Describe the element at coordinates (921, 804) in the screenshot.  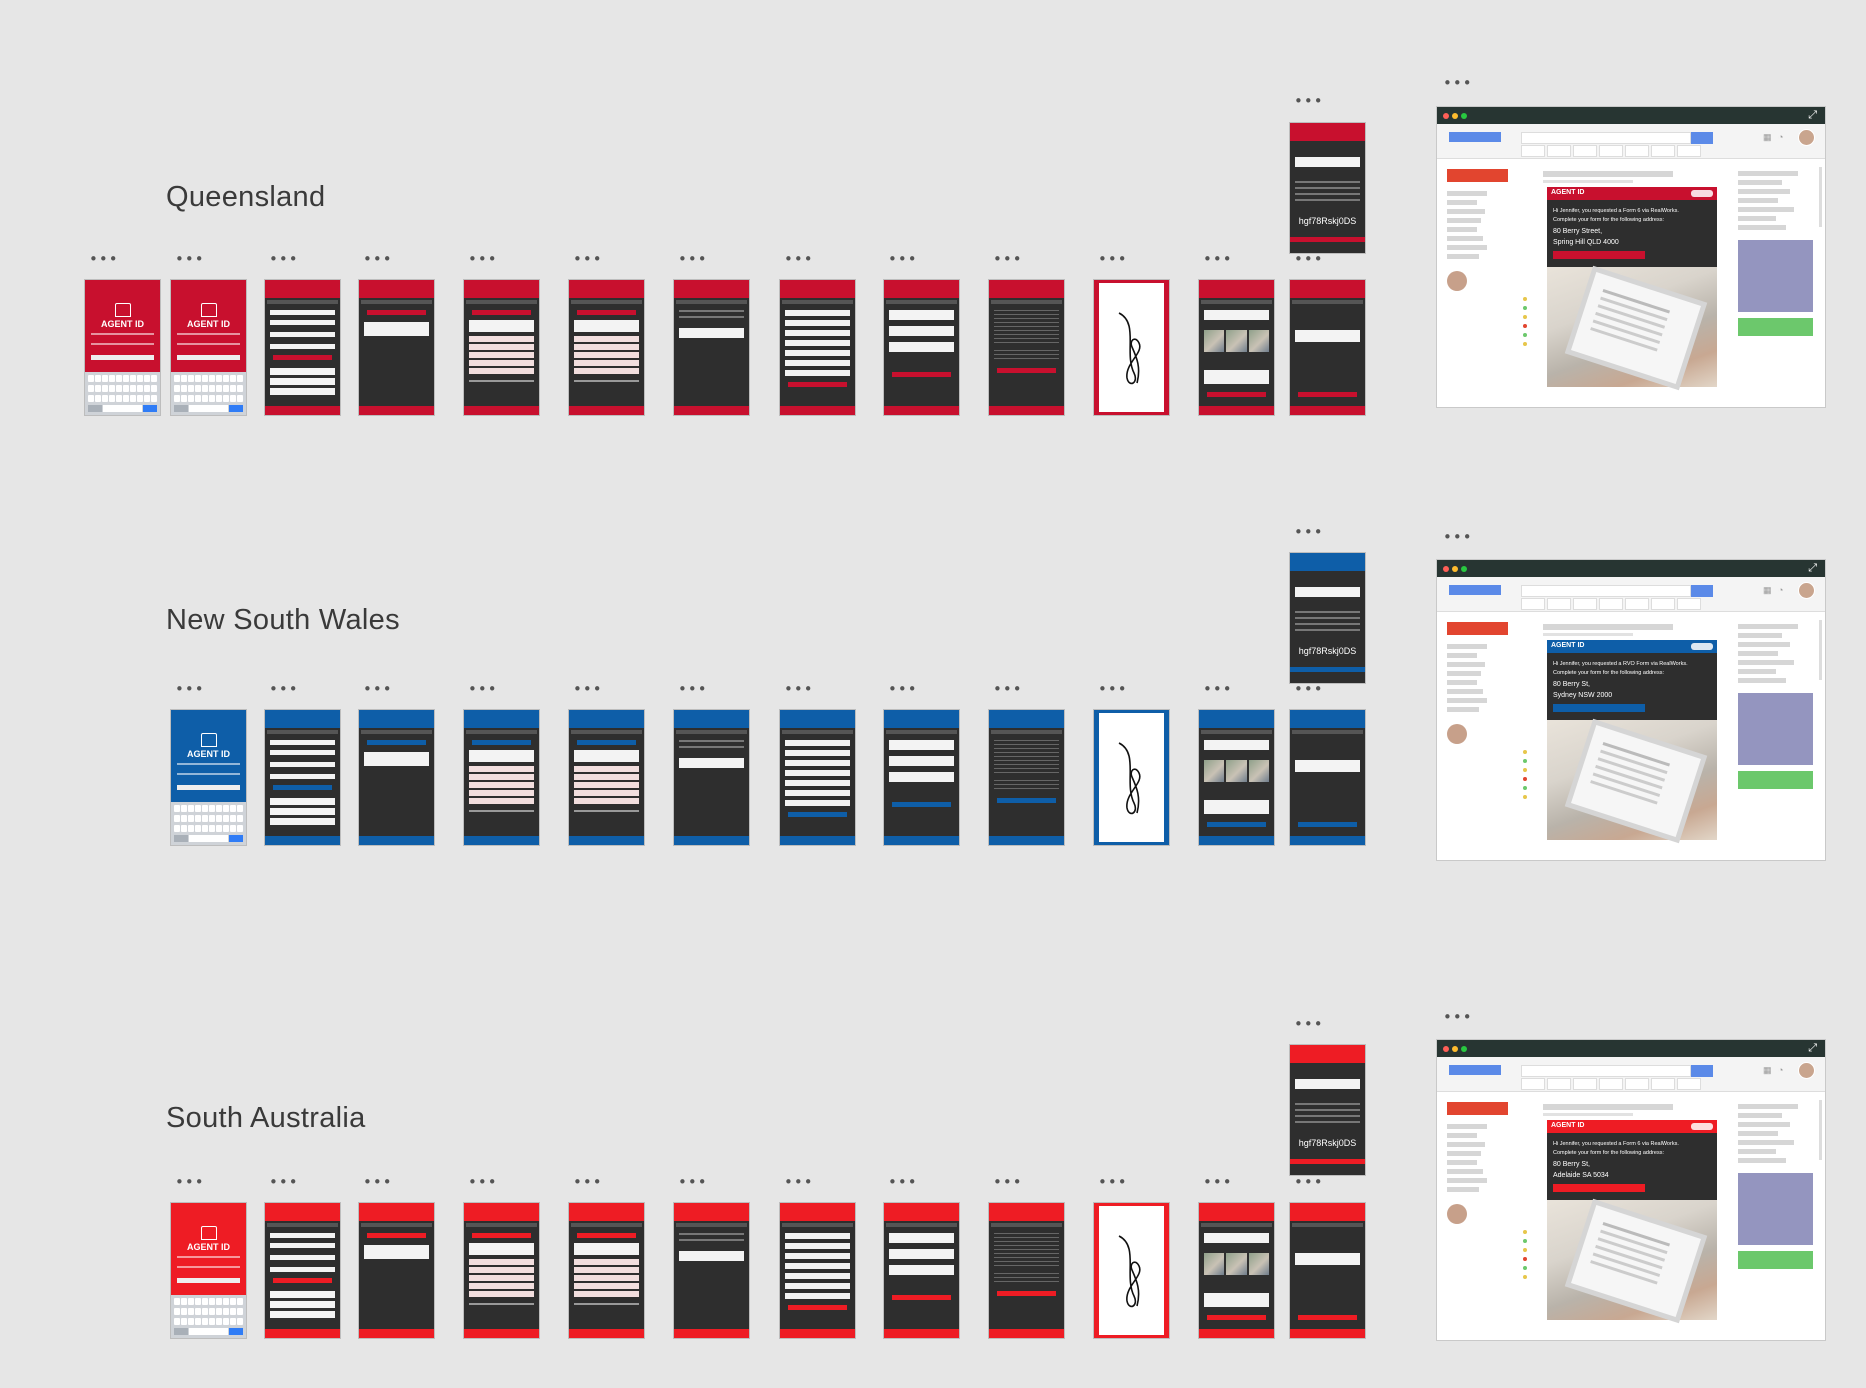
I see `continue-button` at that location.